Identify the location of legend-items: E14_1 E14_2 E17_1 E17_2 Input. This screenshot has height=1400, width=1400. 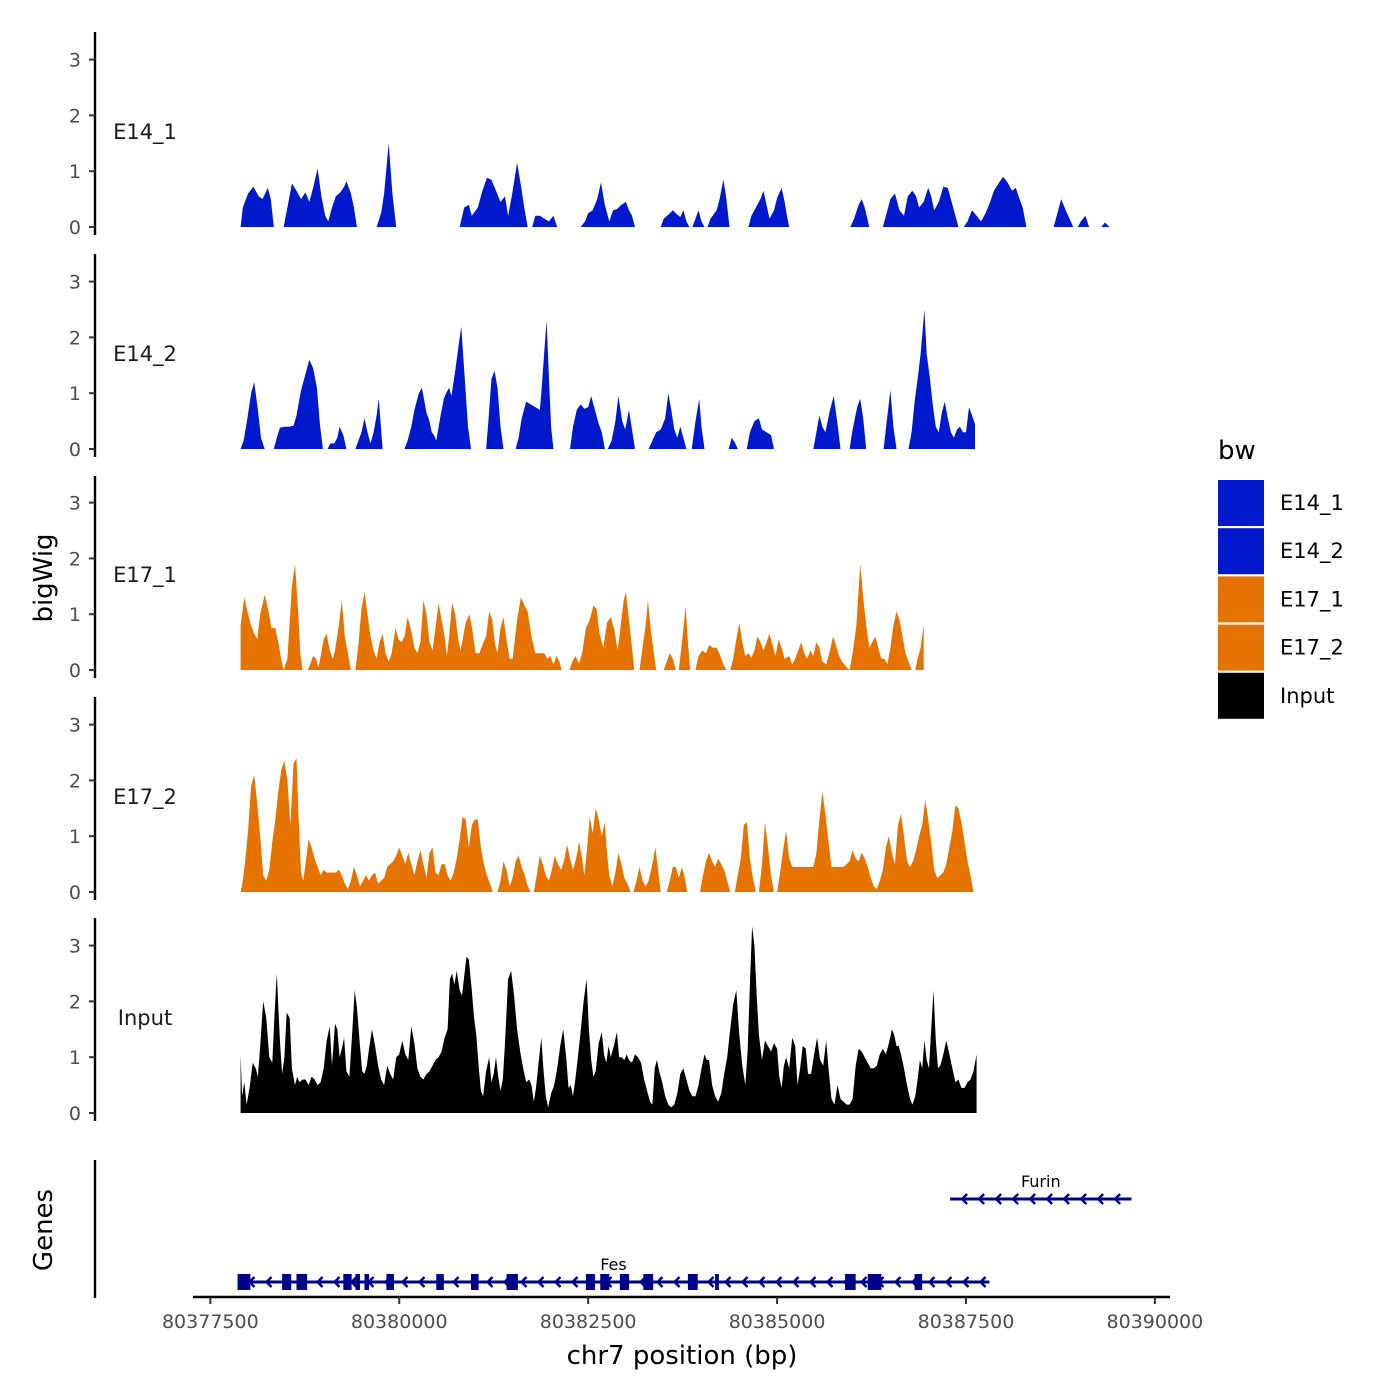
(1281, 599).